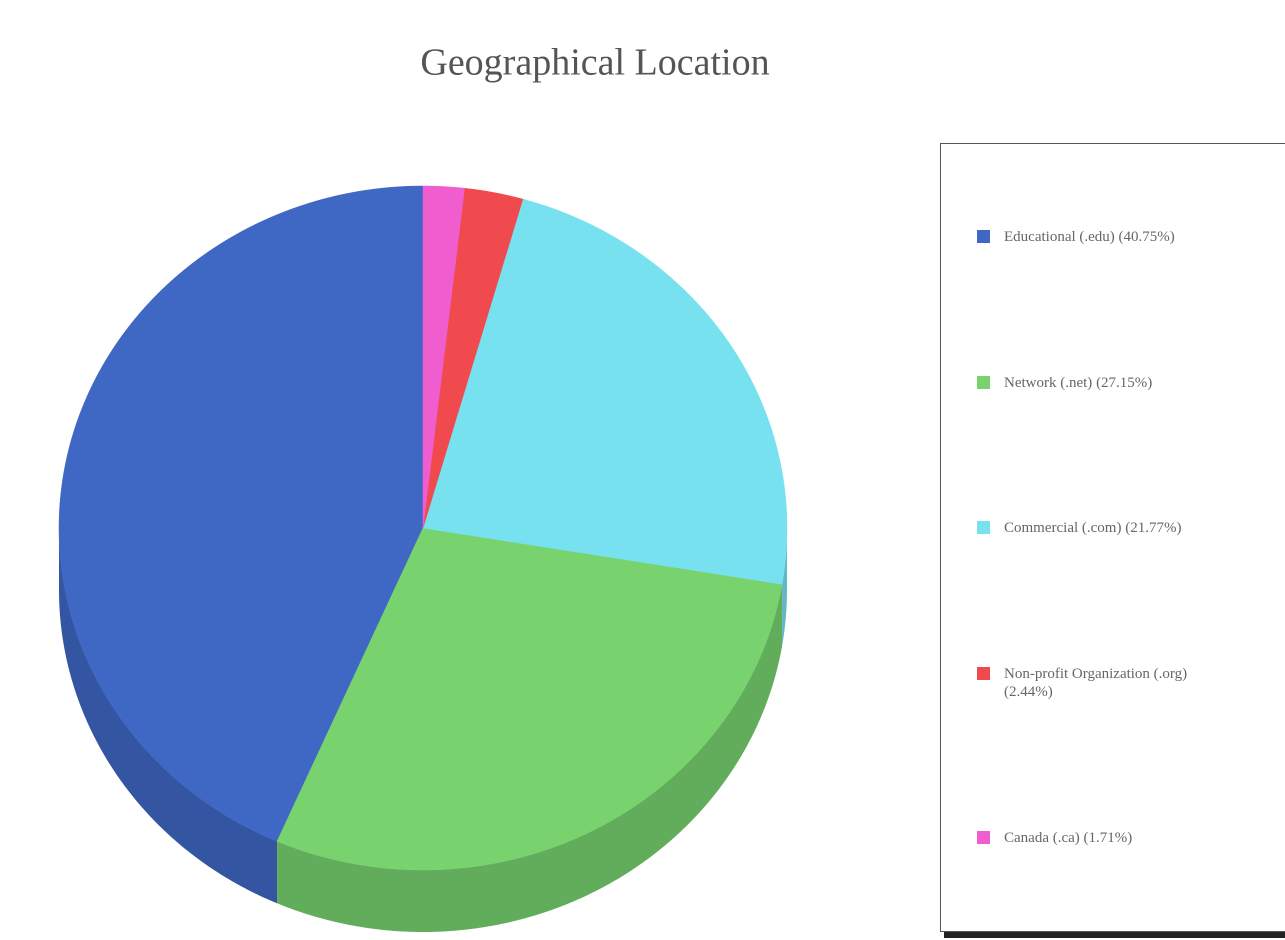 The image size is (1285, 940). I want to click on legend-text: Commercial (.com) (21.77%), so click(1111, 528).